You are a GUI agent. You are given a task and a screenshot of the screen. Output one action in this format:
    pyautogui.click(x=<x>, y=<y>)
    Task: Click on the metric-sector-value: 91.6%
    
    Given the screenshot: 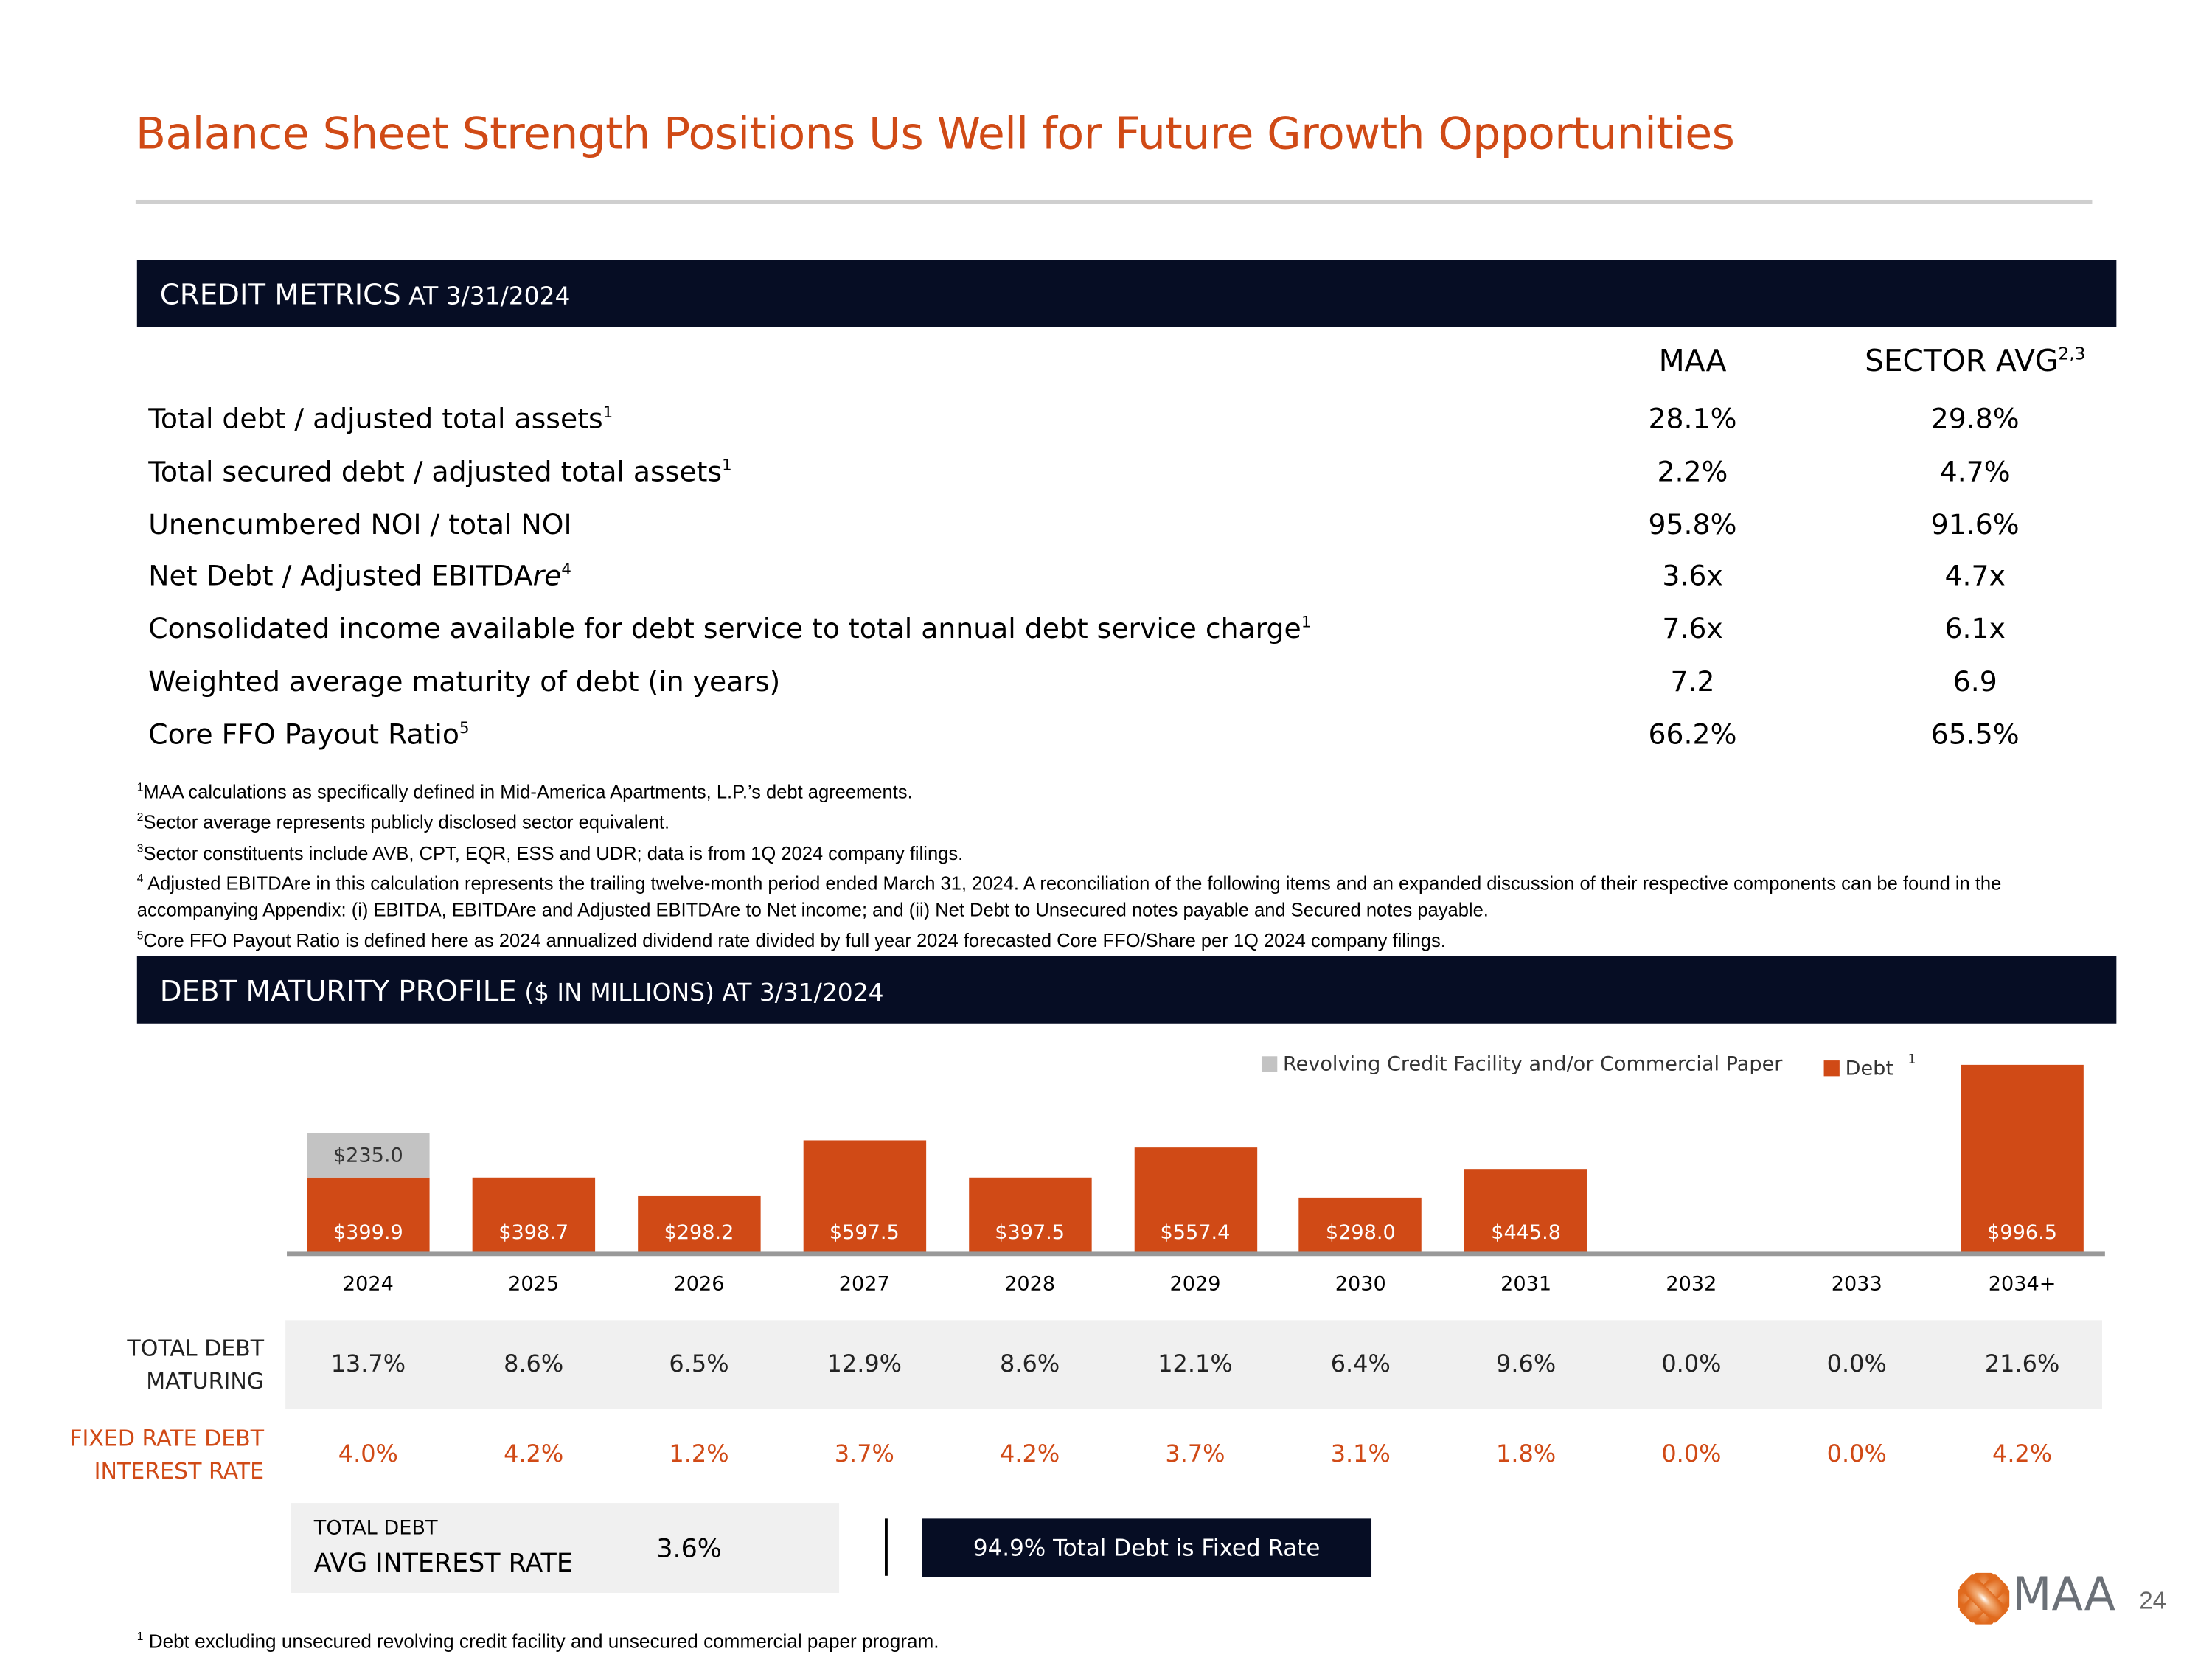 What is the action you would take?
    pyautogui.click(x=1975, y=524)
    